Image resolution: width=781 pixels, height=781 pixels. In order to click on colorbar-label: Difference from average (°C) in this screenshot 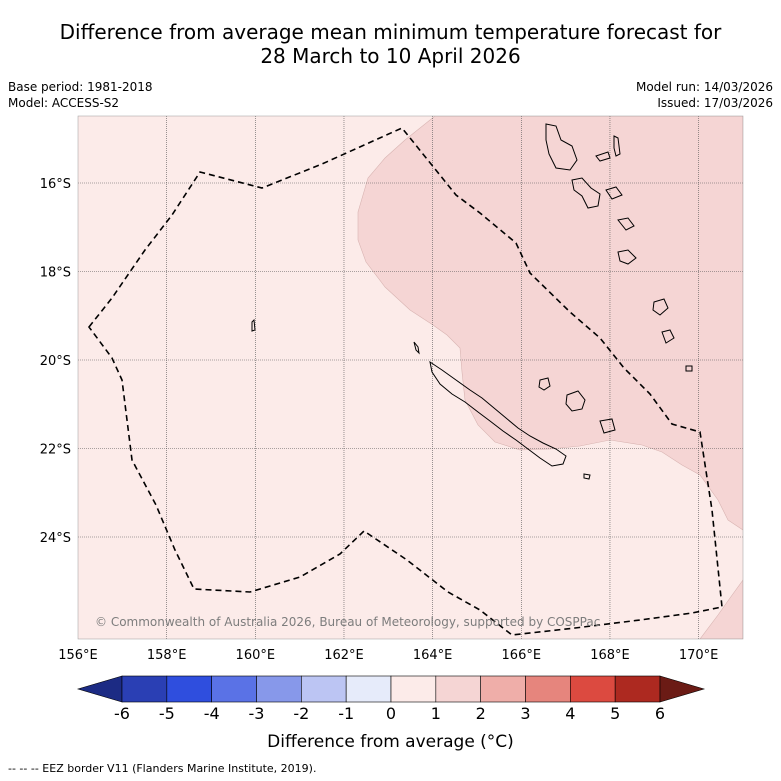, I will do `click(390, 742)`.